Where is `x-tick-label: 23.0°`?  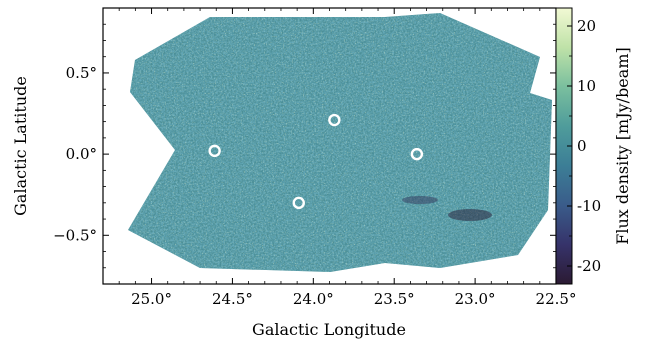 x-tick-label: 23.0° is located at coordinates (475, 299).